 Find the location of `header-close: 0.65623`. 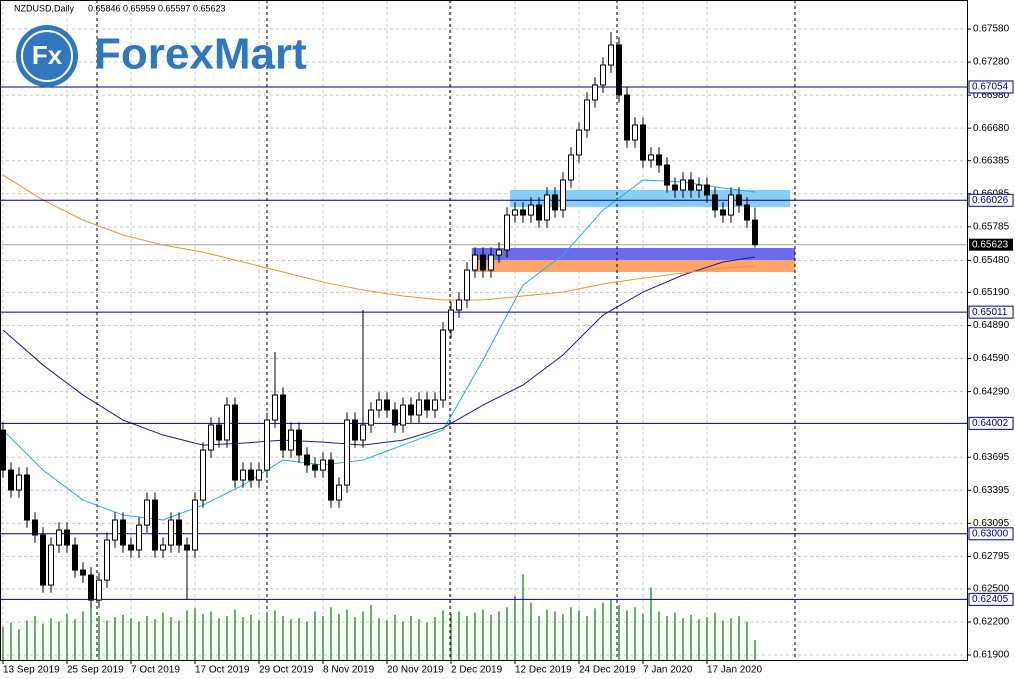

header-close: 0.65623 is located at coordinates (209, 8).